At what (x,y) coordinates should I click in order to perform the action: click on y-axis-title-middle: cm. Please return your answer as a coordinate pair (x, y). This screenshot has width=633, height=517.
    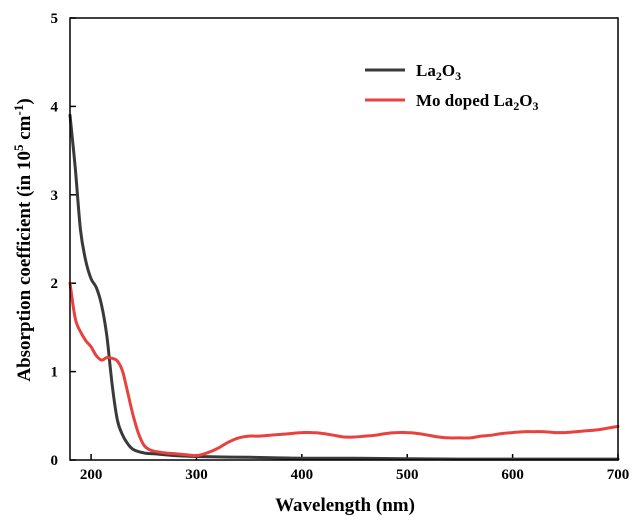
    Looking at the image, I should click on (24, 129).